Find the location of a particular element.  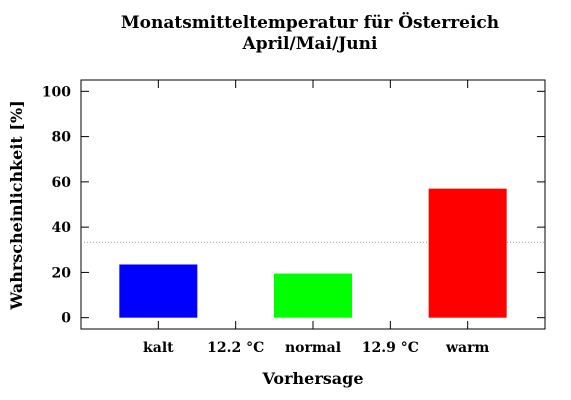

y-tick-label: 0 is located at coordinates (66, 319).